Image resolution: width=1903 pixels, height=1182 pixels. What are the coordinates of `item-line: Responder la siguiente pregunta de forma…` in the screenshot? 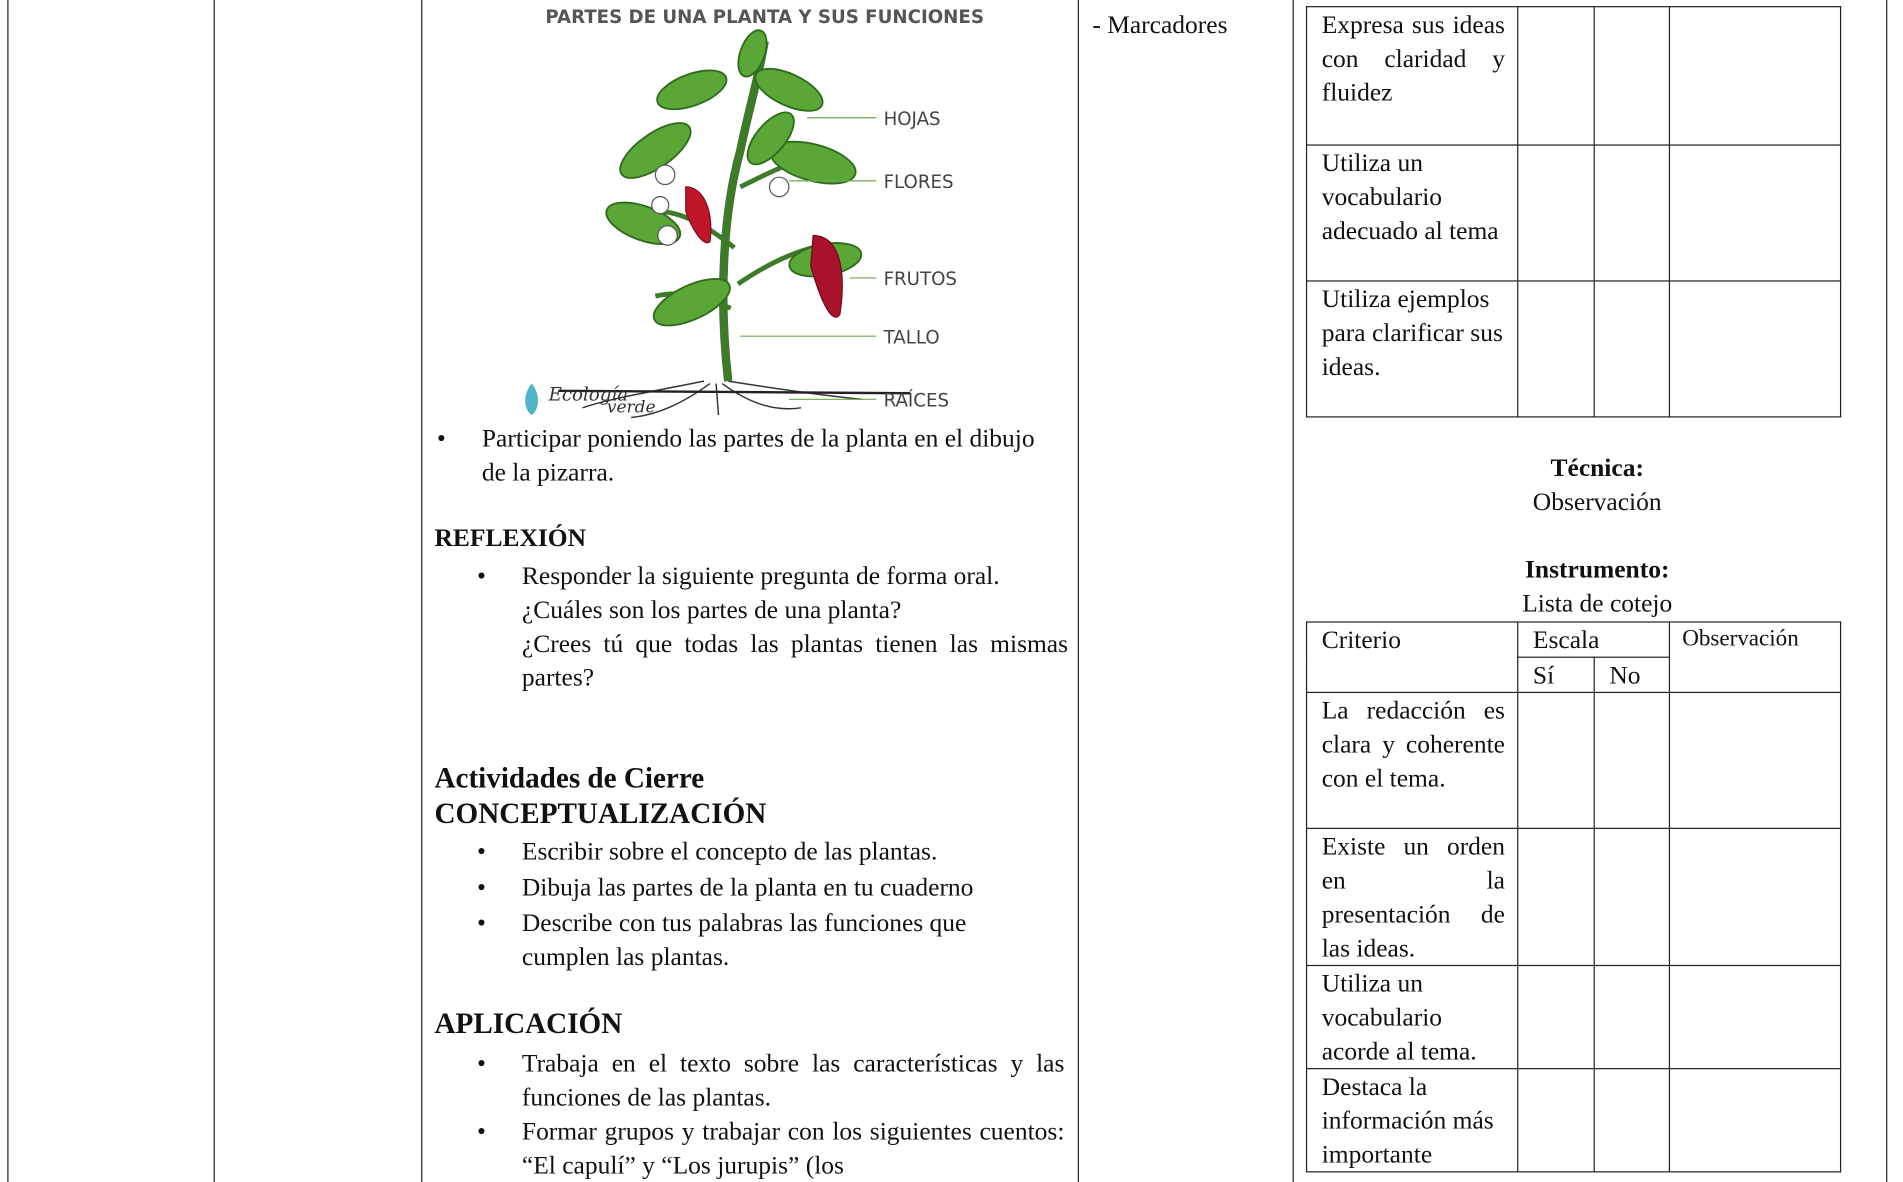 It's located at (760, 575).